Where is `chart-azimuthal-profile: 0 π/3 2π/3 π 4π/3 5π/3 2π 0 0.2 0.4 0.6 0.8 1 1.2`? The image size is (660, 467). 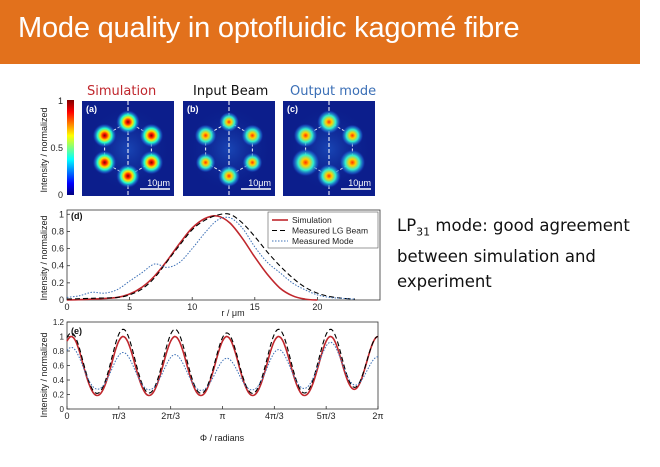
chart-azimuthal-profile: 0 π/3 2π/3 π 4π/3 5π/3 2π 0 0.2 0.4 0.6 0.8 1 1.2 is located at coordinates (218, 369).